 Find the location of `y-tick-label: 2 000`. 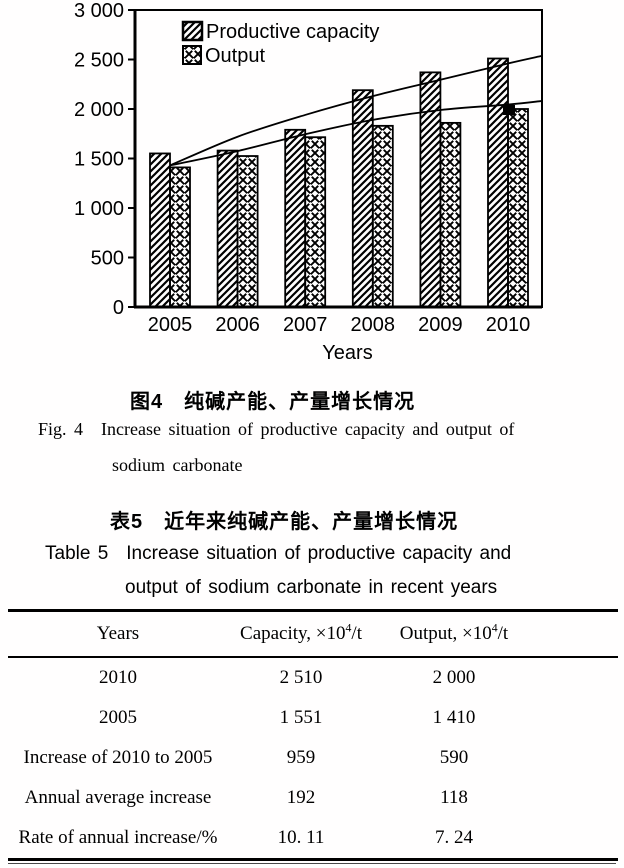

y-tick-label: 2 000 is located at coordinates (99, 110).